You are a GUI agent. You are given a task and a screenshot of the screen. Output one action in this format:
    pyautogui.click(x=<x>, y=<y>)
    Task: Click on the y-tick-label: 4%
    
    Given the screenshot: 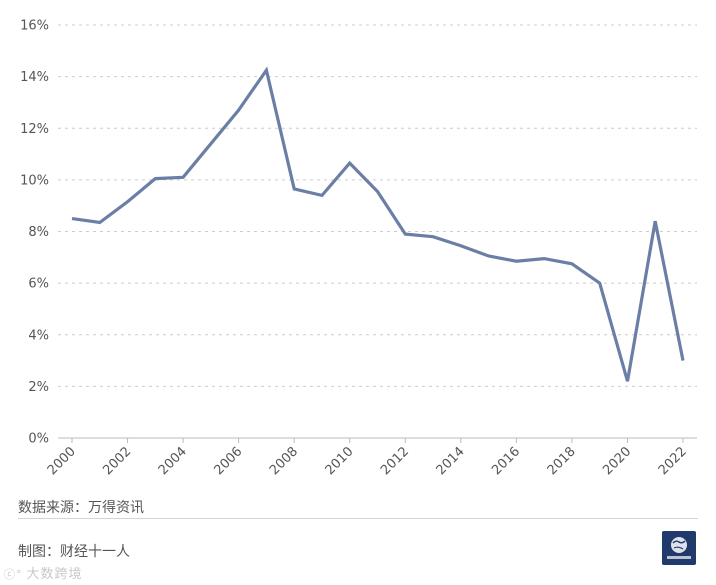 What is the action you would take?
    pyautogui.click(x=38, y=335)
    